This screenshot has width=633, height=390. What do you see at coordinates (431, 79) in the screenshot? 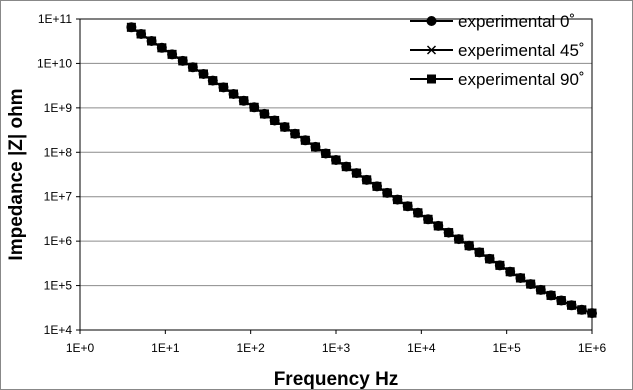
I see `data-point-square` at bounding box center [431, 79].